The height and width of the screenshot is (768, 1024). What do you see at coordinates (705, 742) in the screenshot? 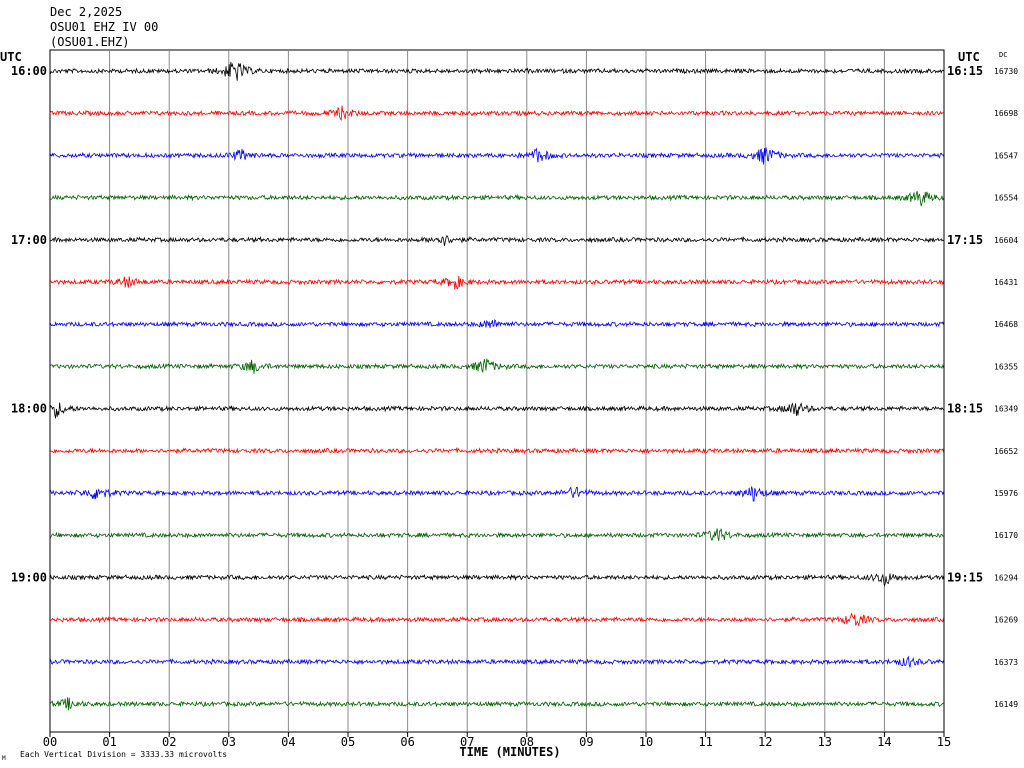
I see `x-tick-label: 11` at bounding box center [705, 742].